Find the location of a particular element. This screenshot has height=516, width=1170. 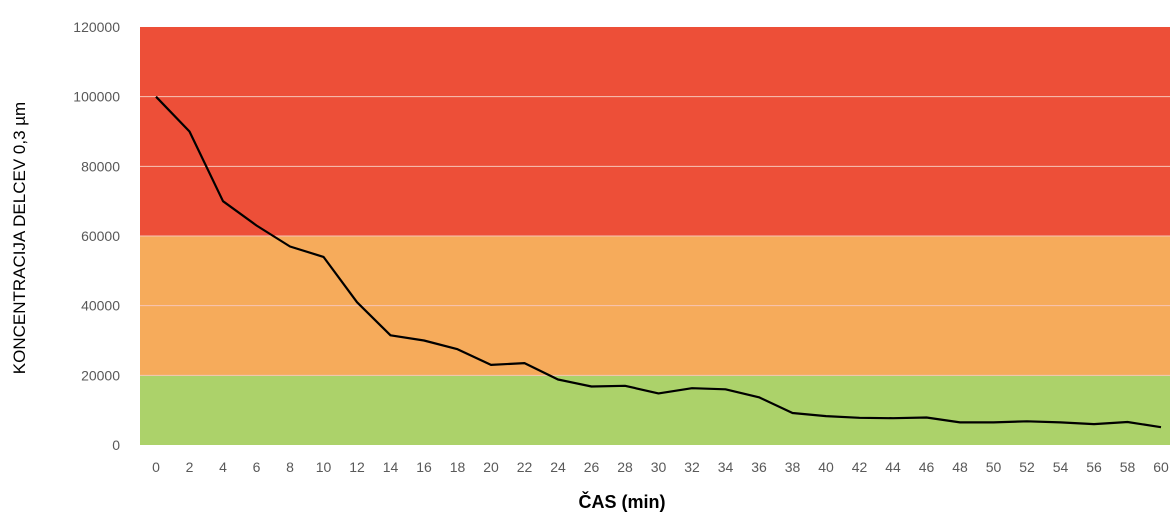

y-axis-label: KONCENTRACIJA DELCEV 0,3 µm is located at coordinates (19, 238).